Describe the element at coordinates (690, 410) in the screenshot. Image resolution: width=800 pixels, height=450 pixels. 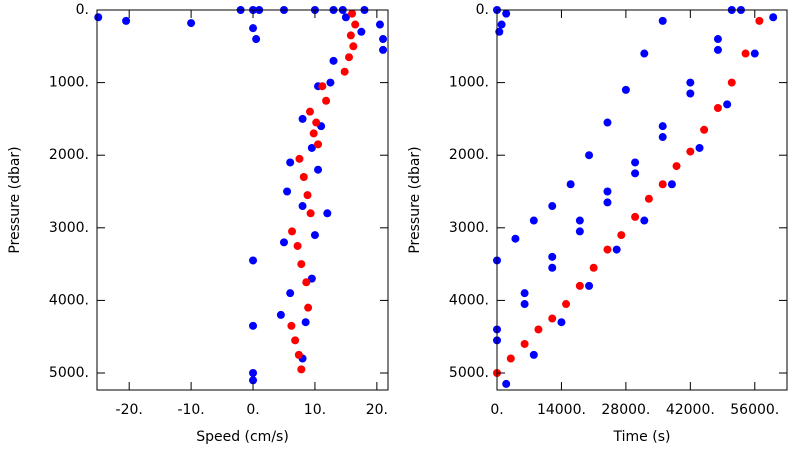
I see `x-tick-label: 42000.` at that location.